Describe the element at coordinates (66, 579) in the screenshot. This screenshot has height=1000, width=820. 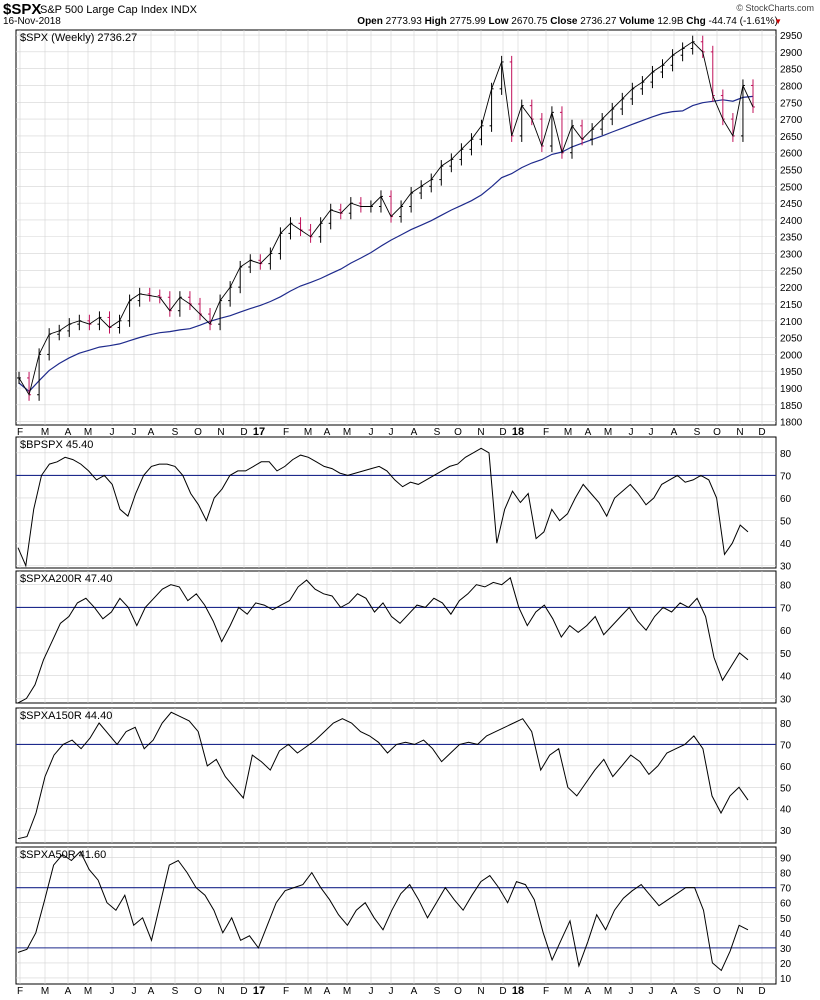
I see `panel-title-2: $SPXA200R 47.40` at that location.